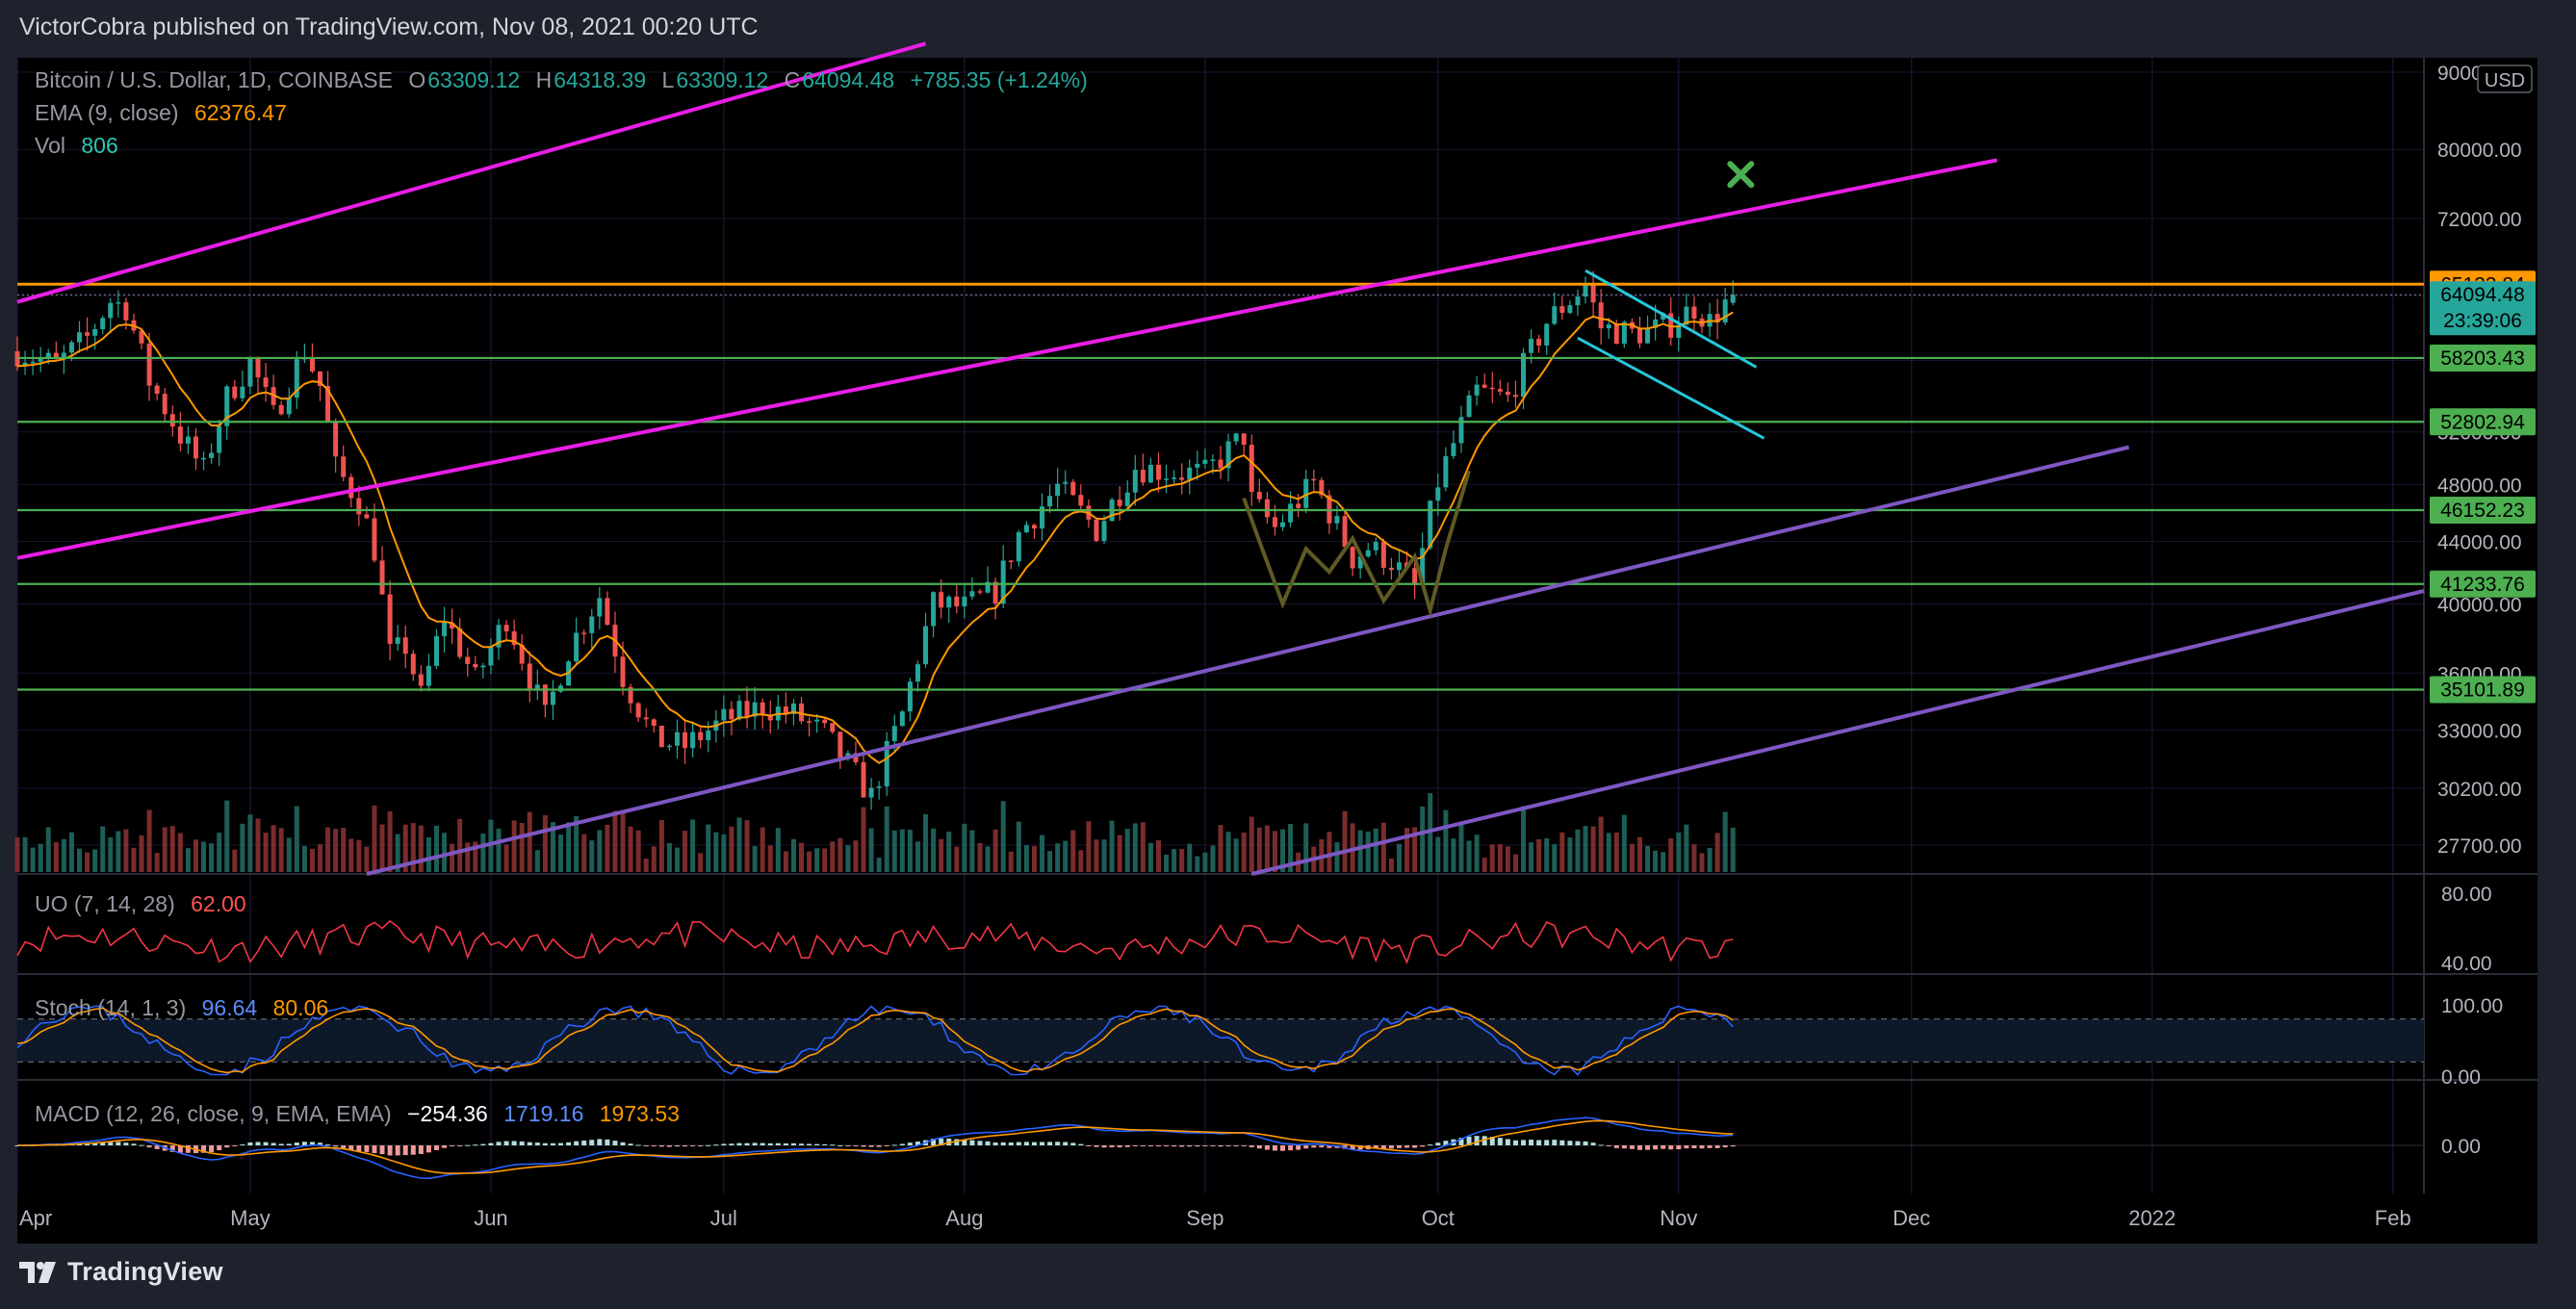 The height and width of the screenshot is (1309, 2576). Describe the element at coordinates (105, 903) in the screenshot. I see `uo-label: UO (7, 14, 28)` at that location.